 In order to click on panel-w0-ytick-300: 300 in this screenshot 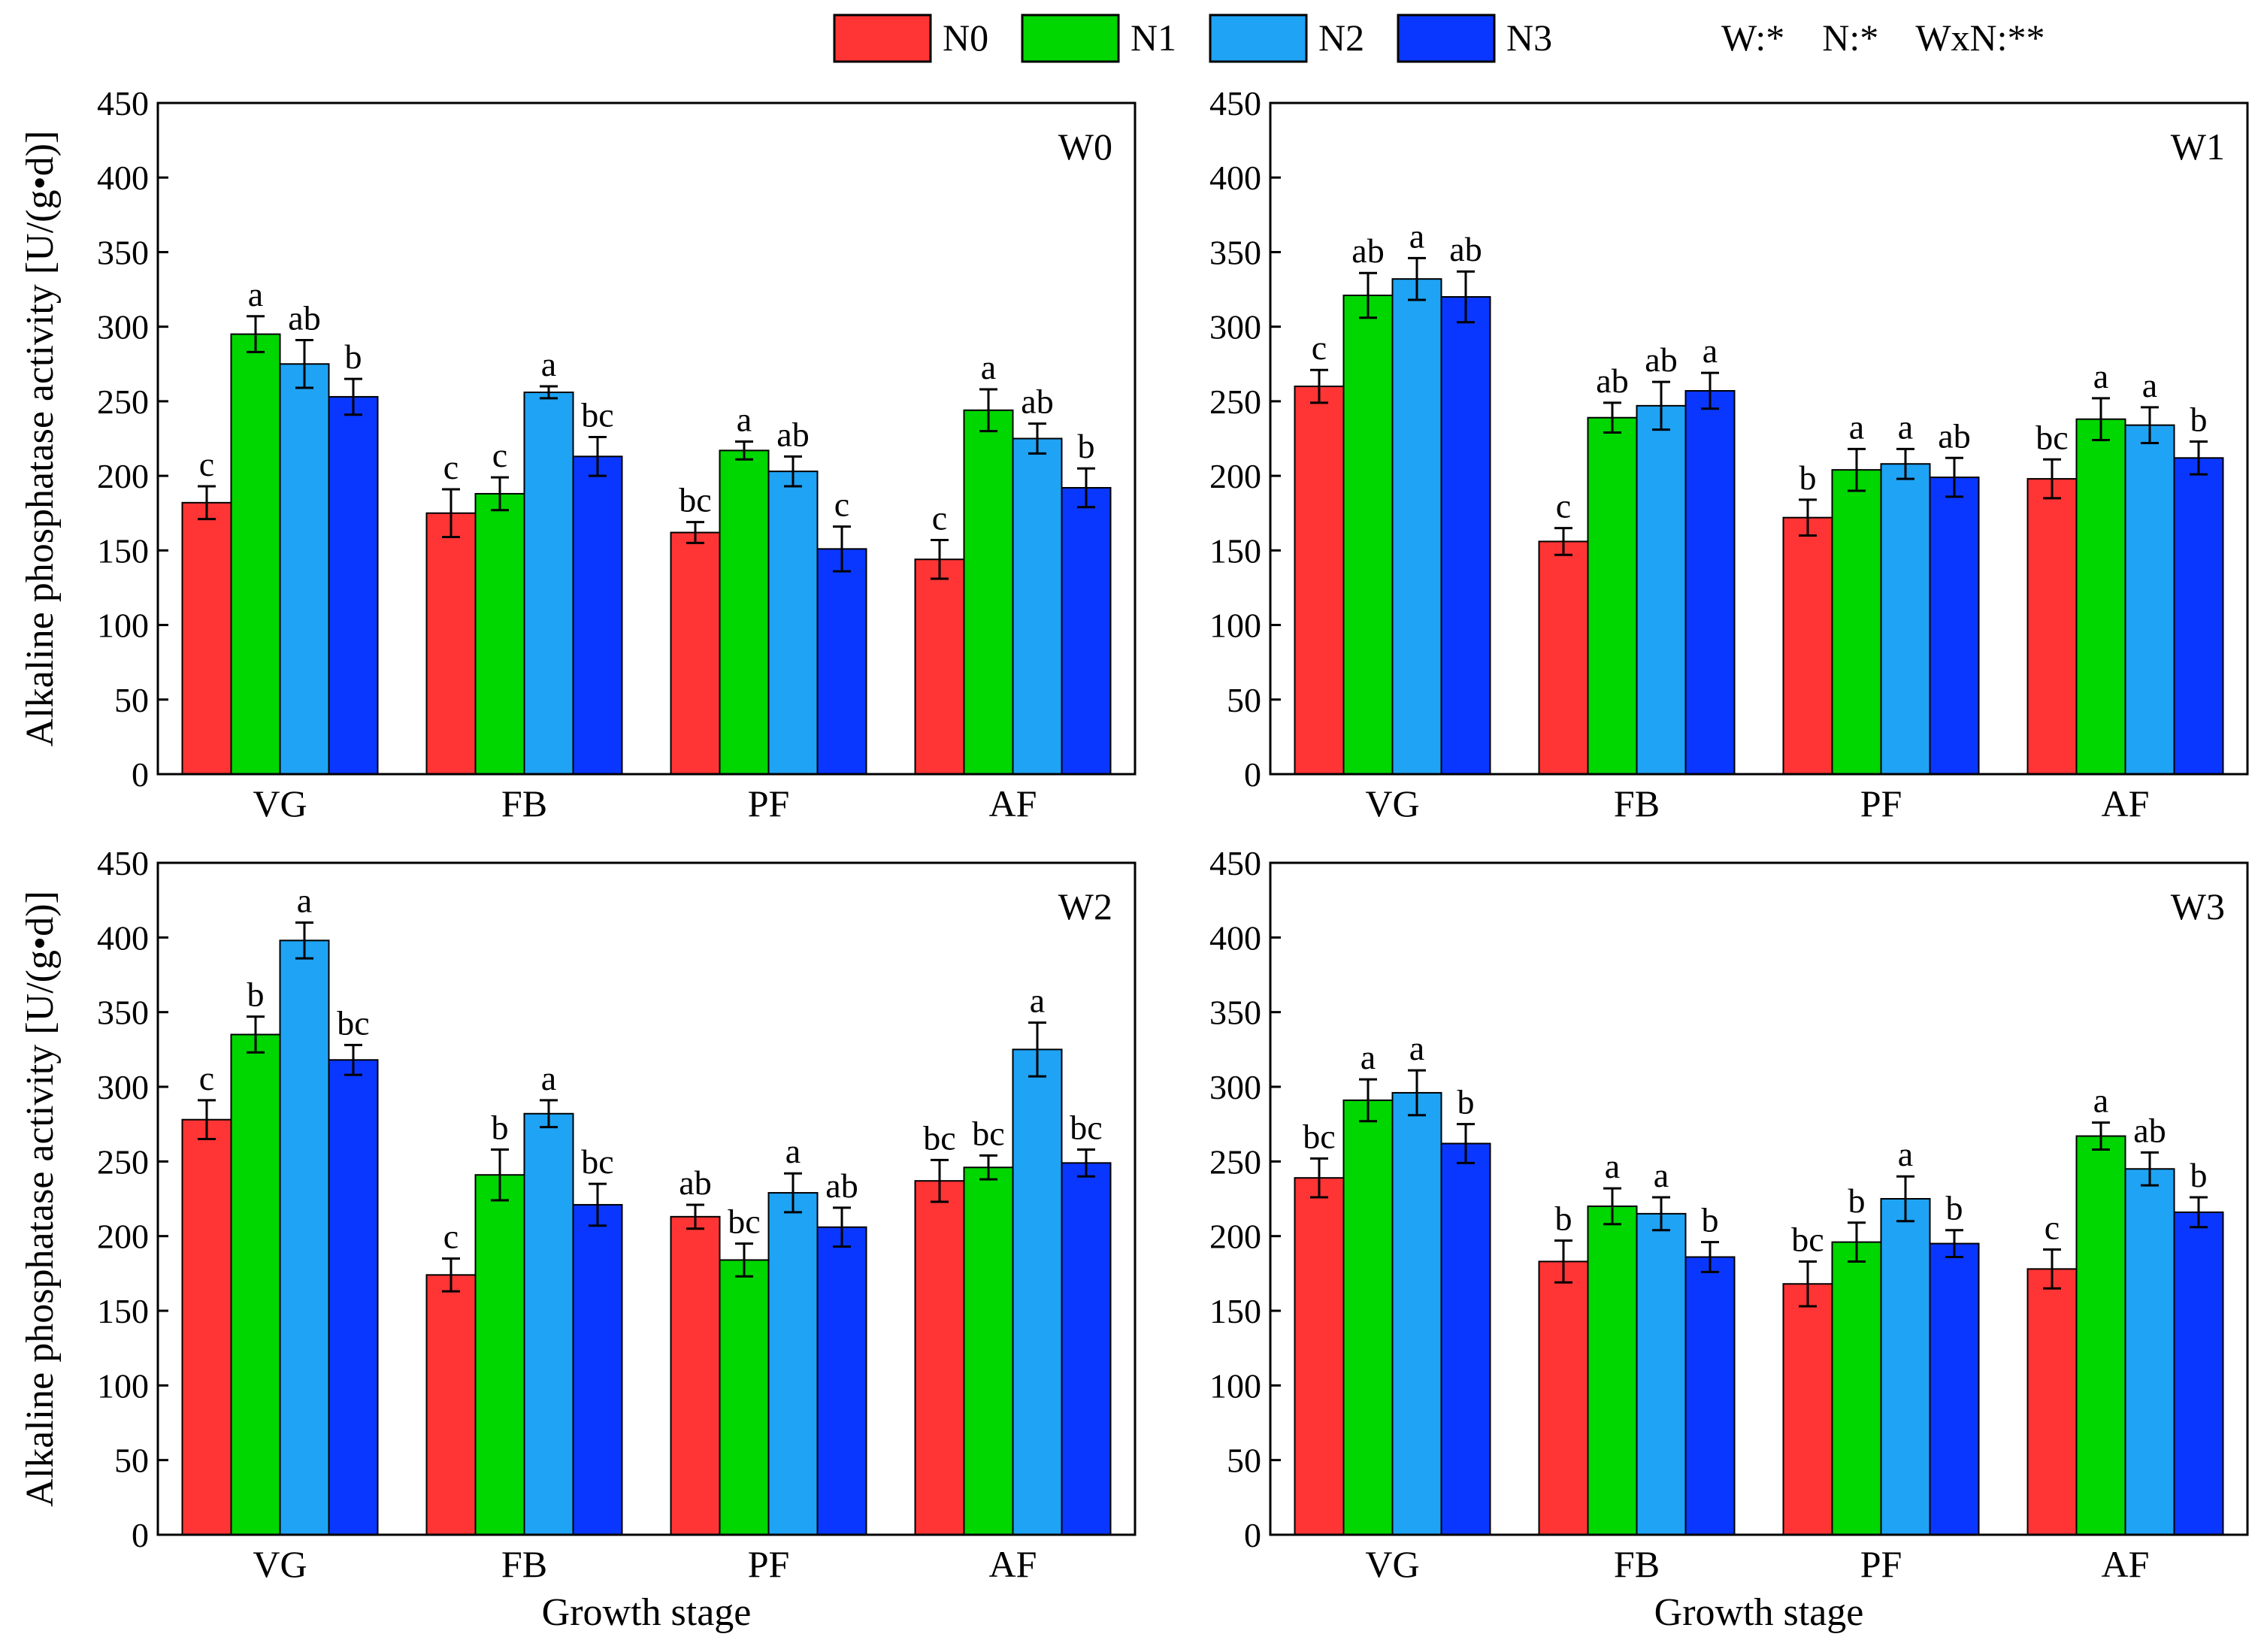, I will do `click(123, 327)`.